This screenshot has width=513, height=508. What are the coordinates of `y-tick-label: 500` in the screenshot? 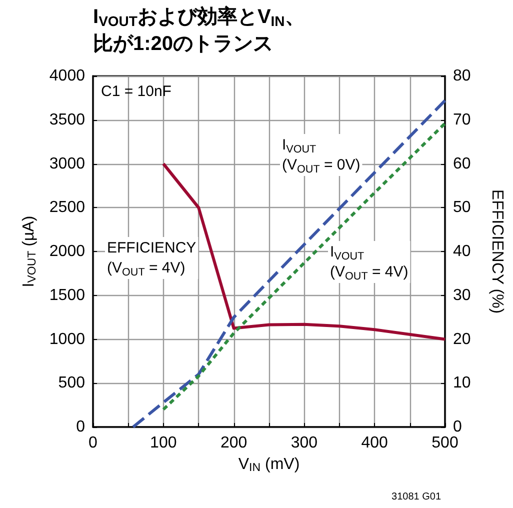 It's located at (72, 383).